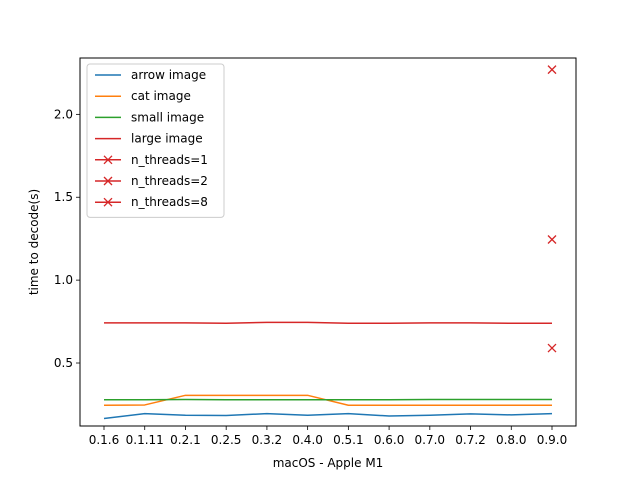 This screenshot has width=640, height=480. What do you see at coordinates (552, 440) in the screenshot?
I see `x-tick-label: 0.9.0` at bounding box center [552, 440].